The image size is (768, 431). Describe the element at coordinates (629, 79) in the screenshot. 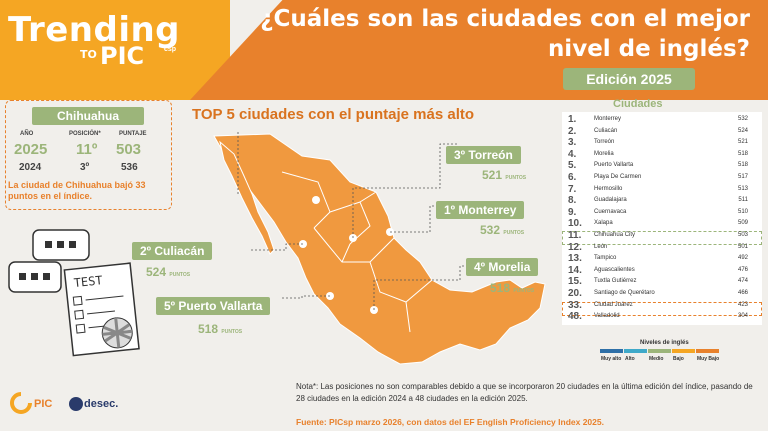

I see `edition-badge: Edición 2025` at that location.